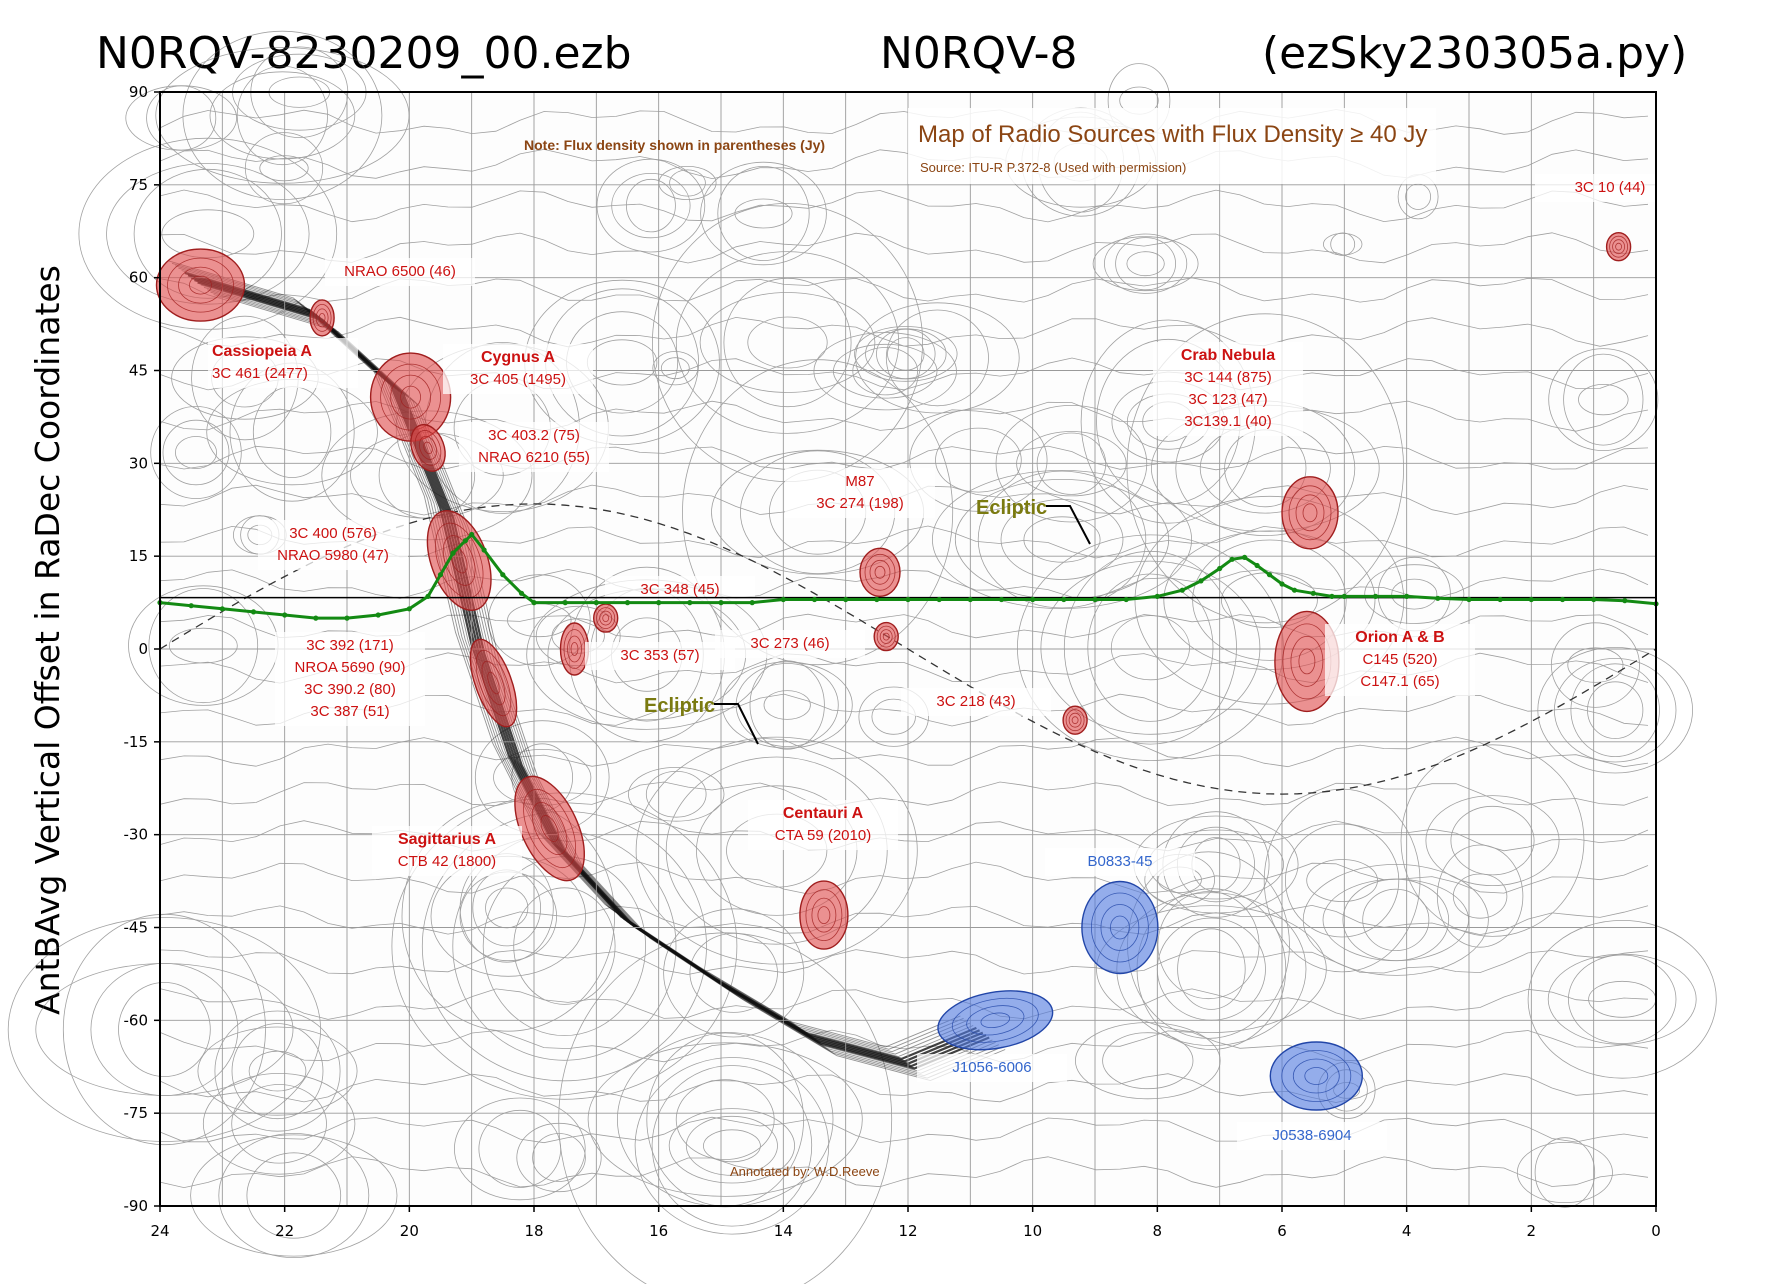  I want to click on source-label-line: 3C 274 (198), so click(860, 503).